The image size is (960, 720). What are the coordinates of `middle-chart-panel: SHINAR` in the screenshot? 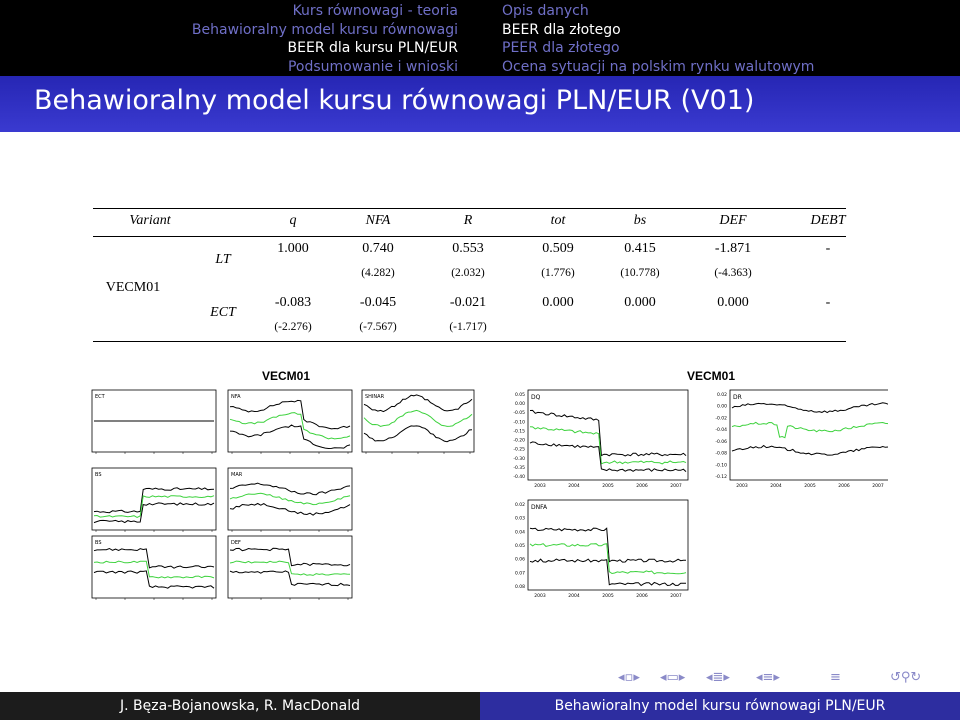 It's located at (419, 423).